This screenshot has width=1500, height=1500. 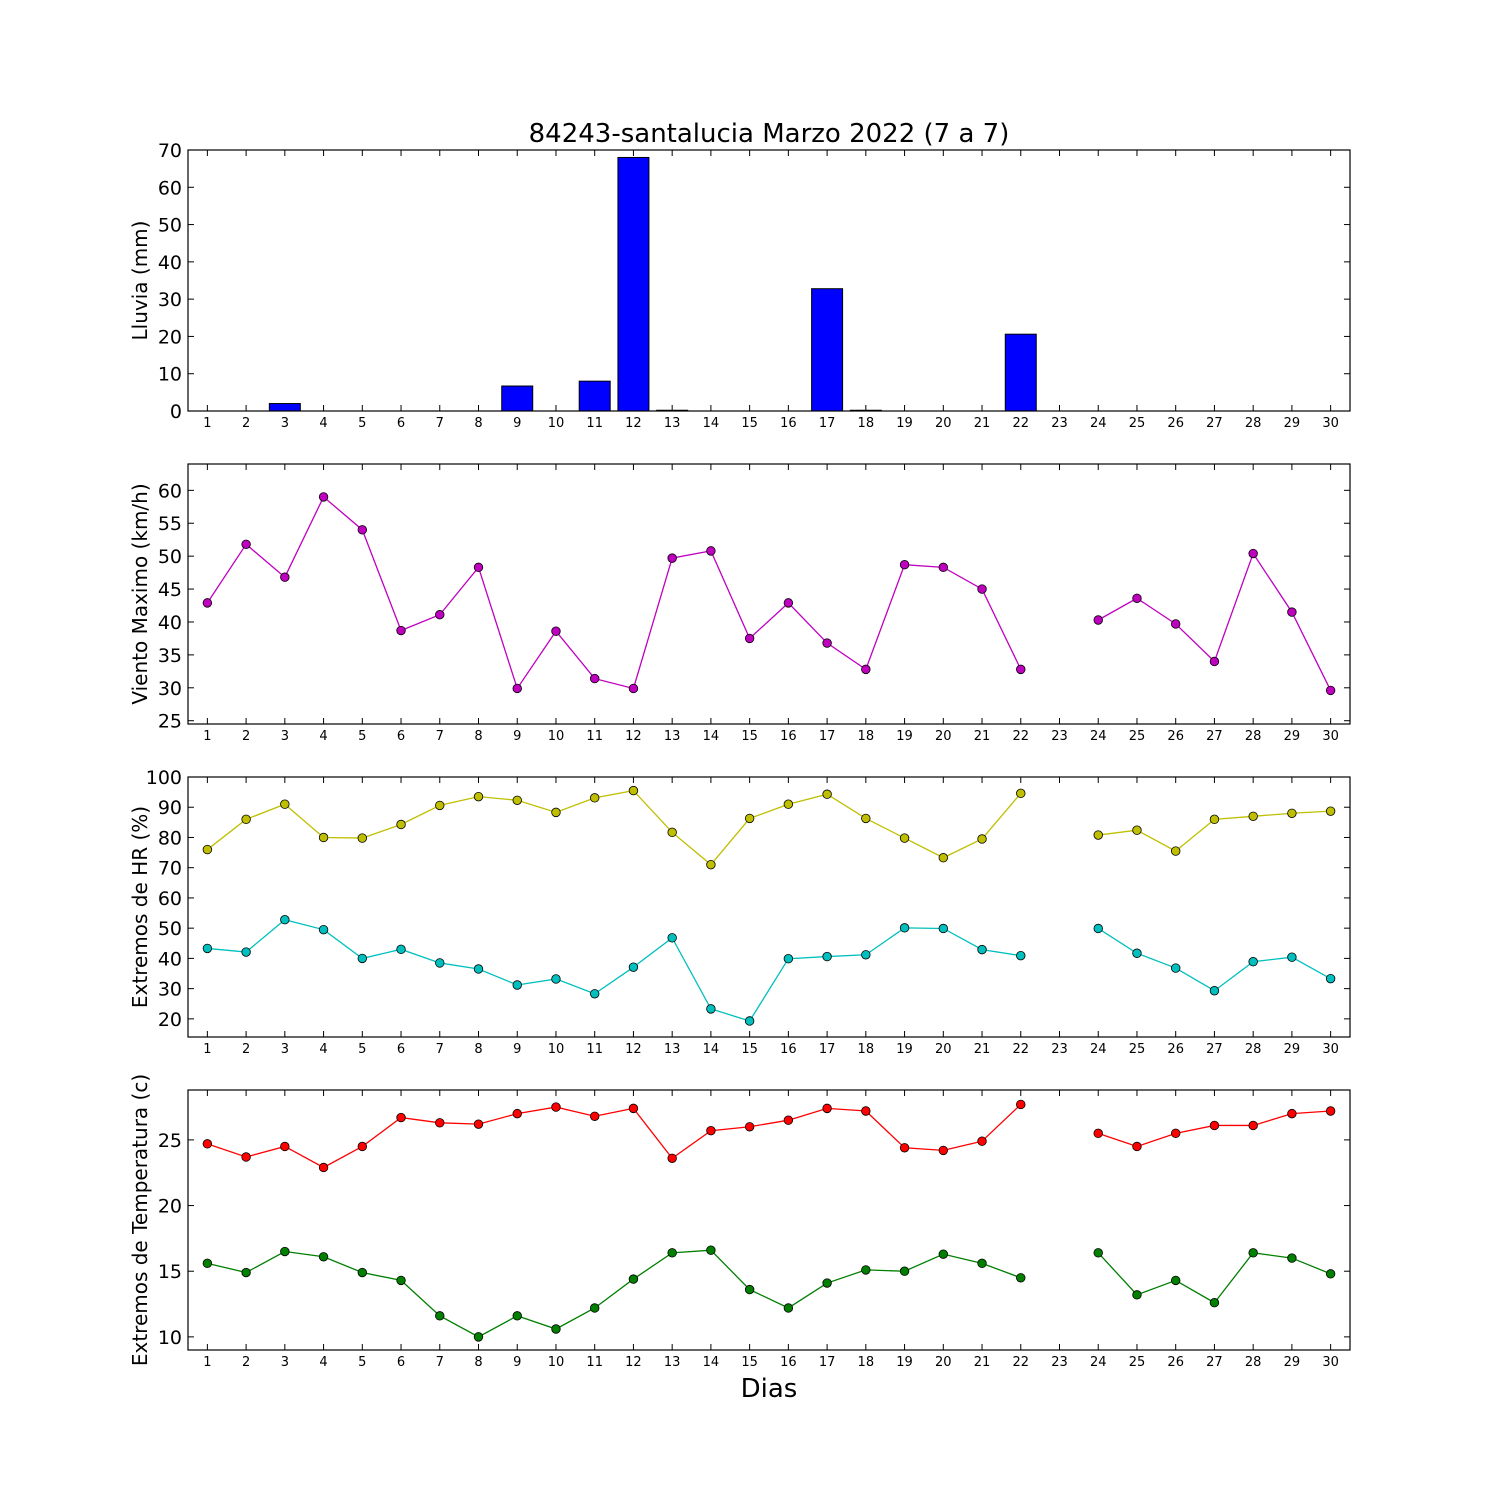 What do you see at coordinates (594, 423) in the screenshot?
I see `x-tick-label: 11` at bounding box center [594, 423].